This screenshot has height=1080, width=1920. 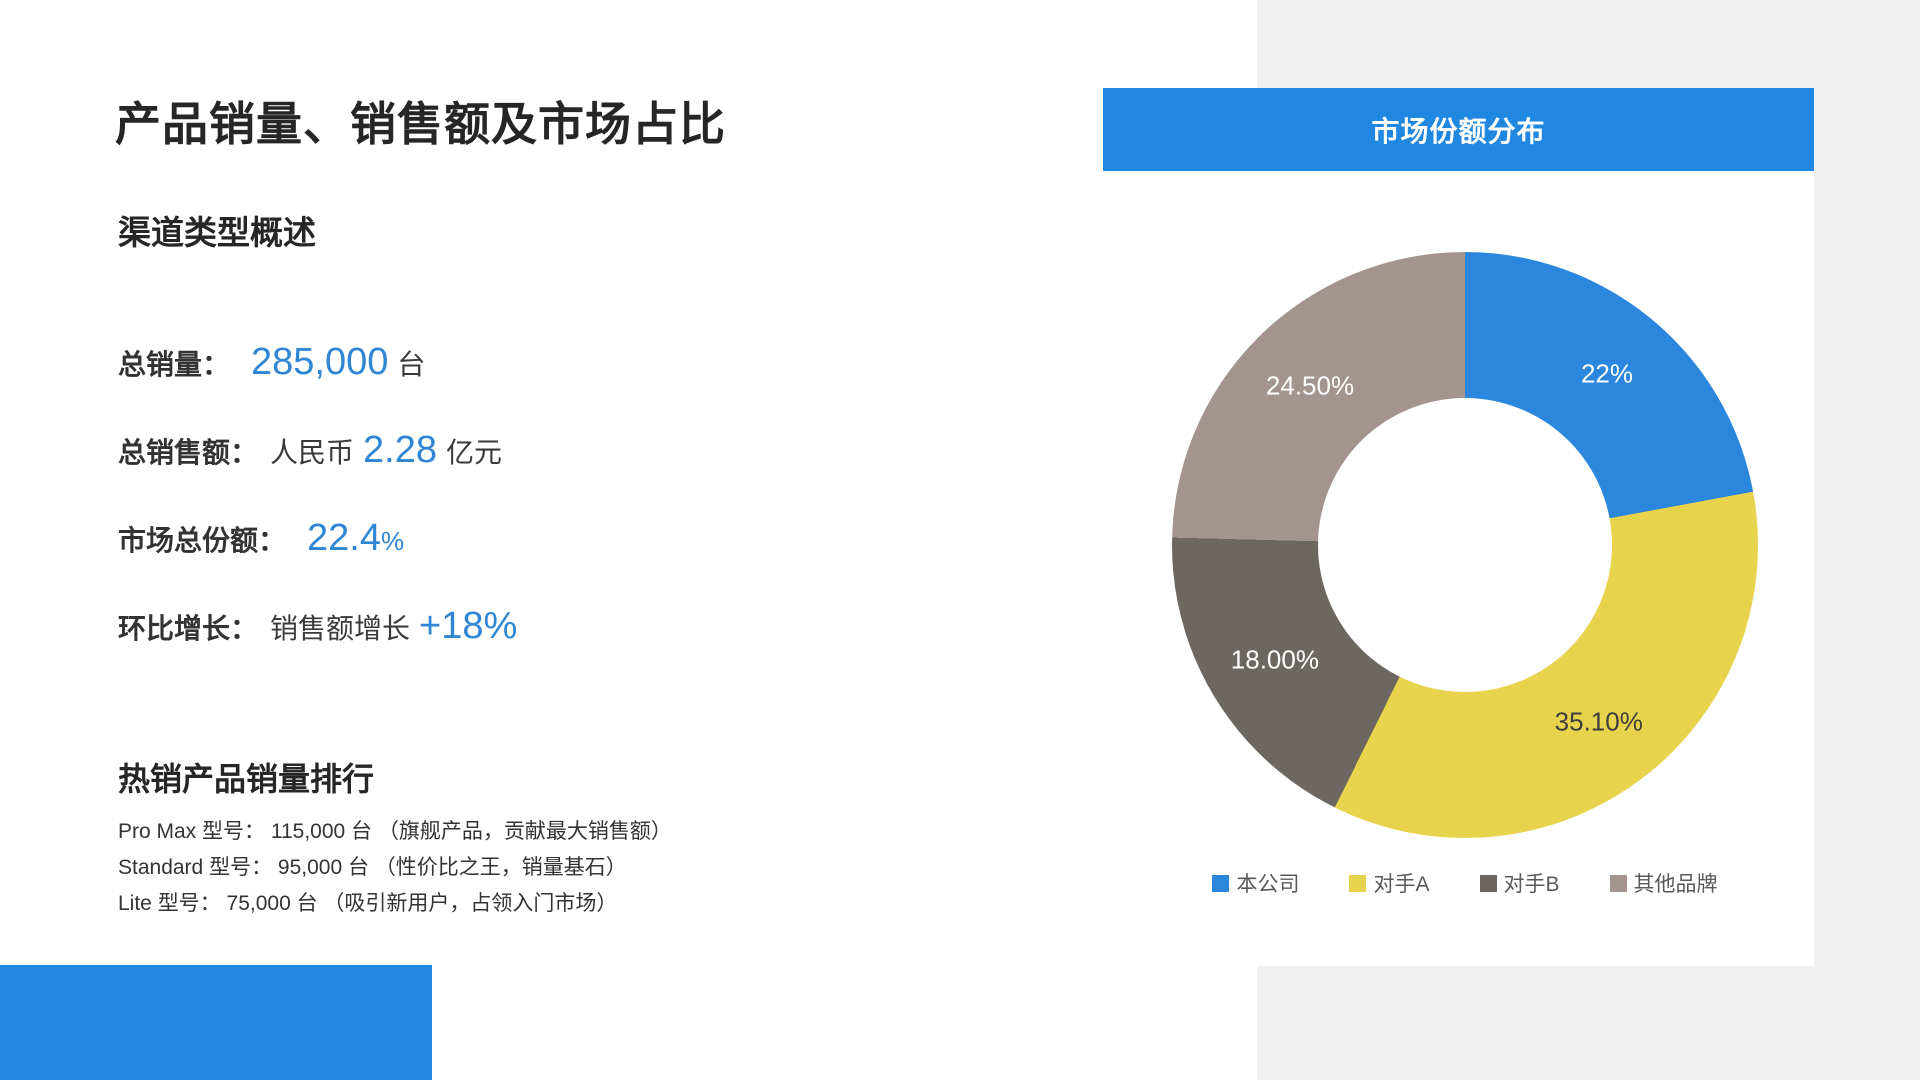 I want to click on stat-label: 市场总份额：, so click(x=202, y=540).